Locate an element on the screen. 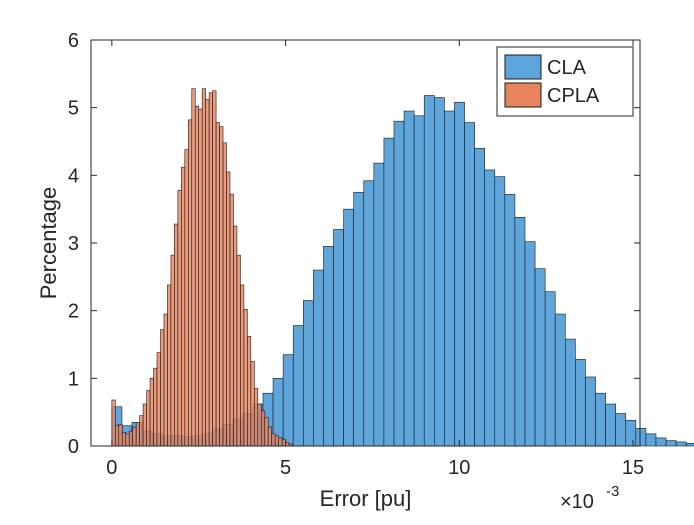 This screenshot has height=525, width=694. y-tick-label: 5 is located at coordinates (73, 109).